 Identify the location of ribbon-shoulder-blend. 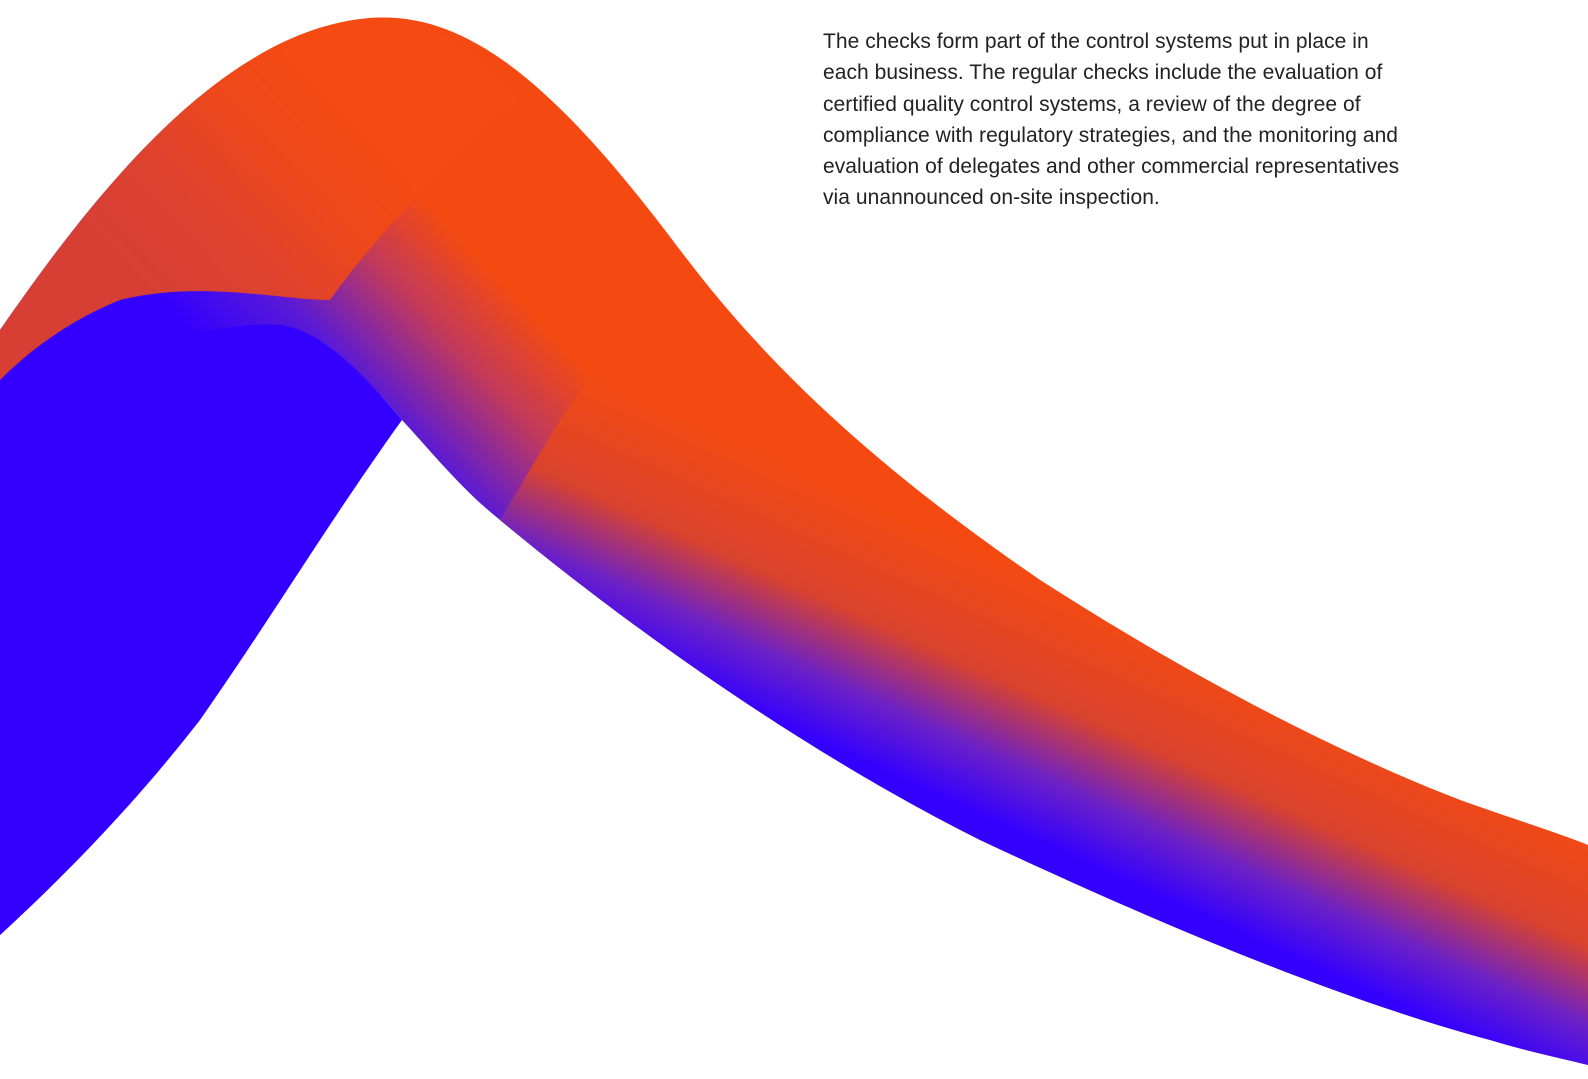
(260, 199).